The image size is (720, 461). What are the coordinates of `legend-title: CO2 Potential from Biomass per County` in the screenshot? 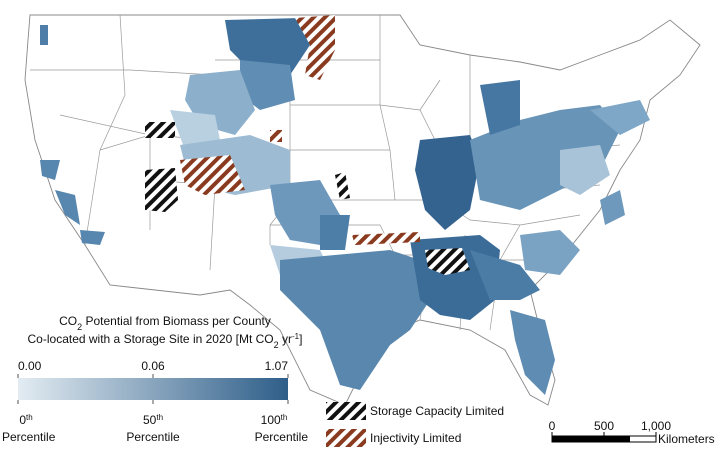 It's located at (165, 323).